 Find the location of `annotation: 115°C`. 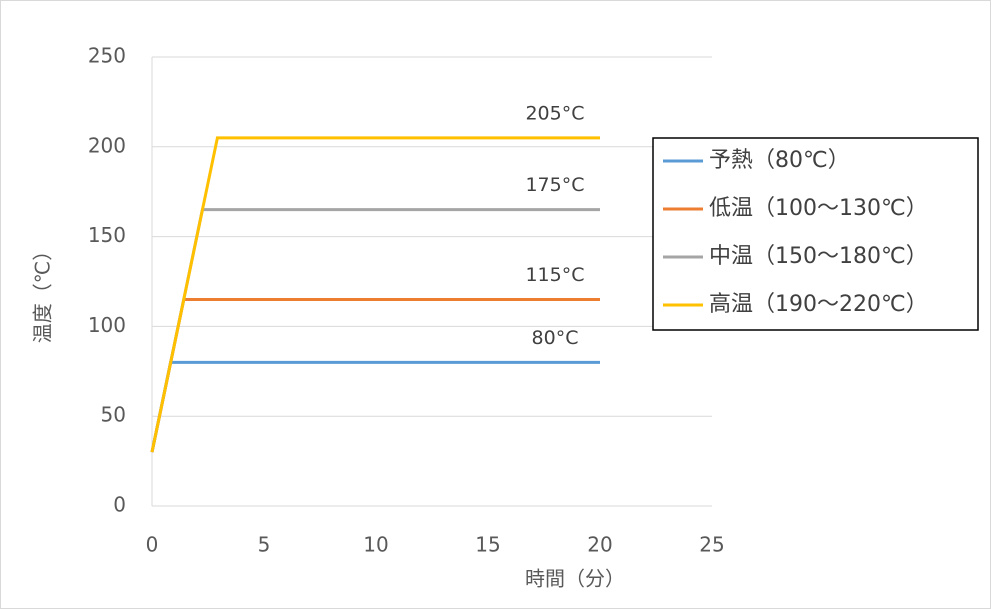

annotation: 115°C is located at coordinates (554, 275).